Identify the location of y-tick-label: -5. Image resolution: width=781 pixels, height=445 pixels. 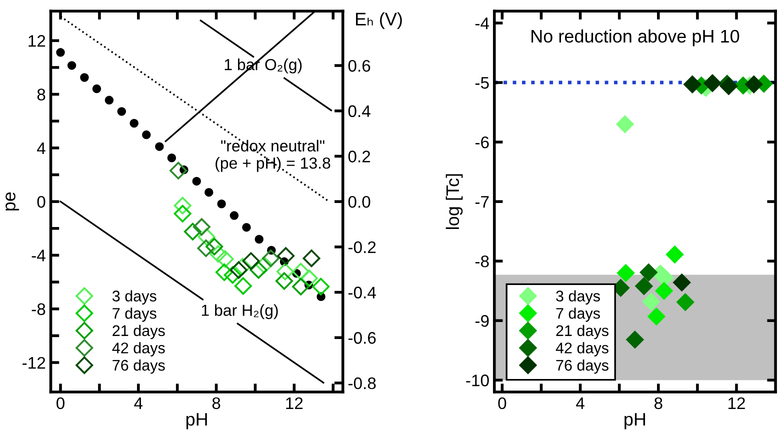
(482, 83).